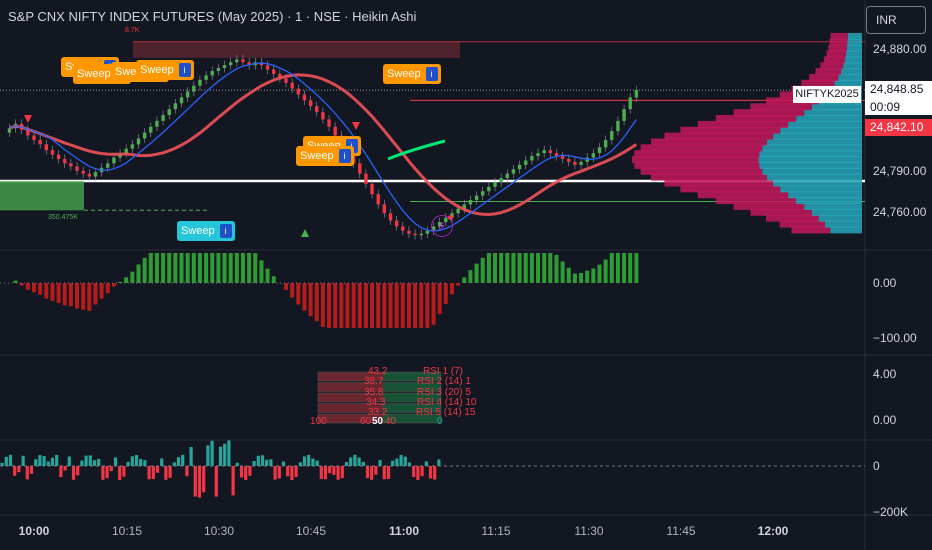  Describe the element at coordinates (442, 226) in the screenshot. I see `lightning-icon: ⚡` at that location.